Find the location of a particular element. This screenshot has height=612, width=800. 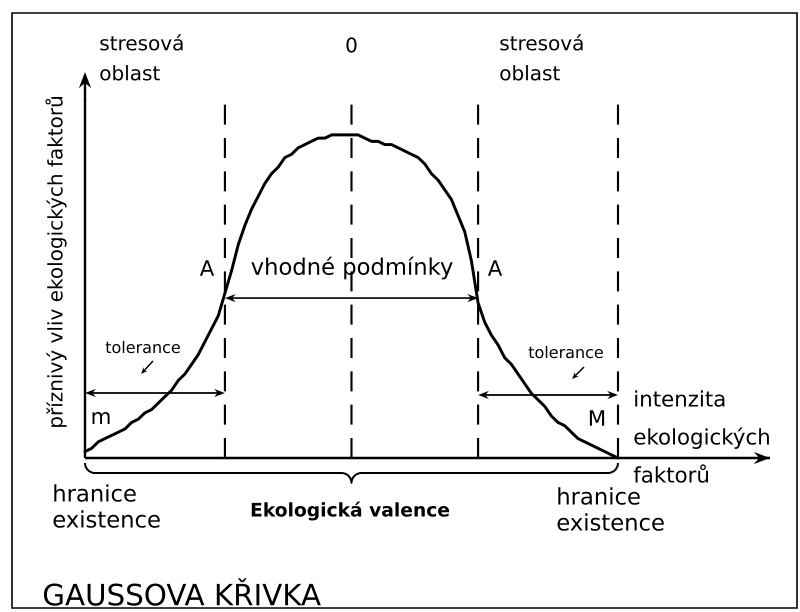

y-axis-title: příznivý vliv ekologických faktorů is located at coordinates (56, 262).